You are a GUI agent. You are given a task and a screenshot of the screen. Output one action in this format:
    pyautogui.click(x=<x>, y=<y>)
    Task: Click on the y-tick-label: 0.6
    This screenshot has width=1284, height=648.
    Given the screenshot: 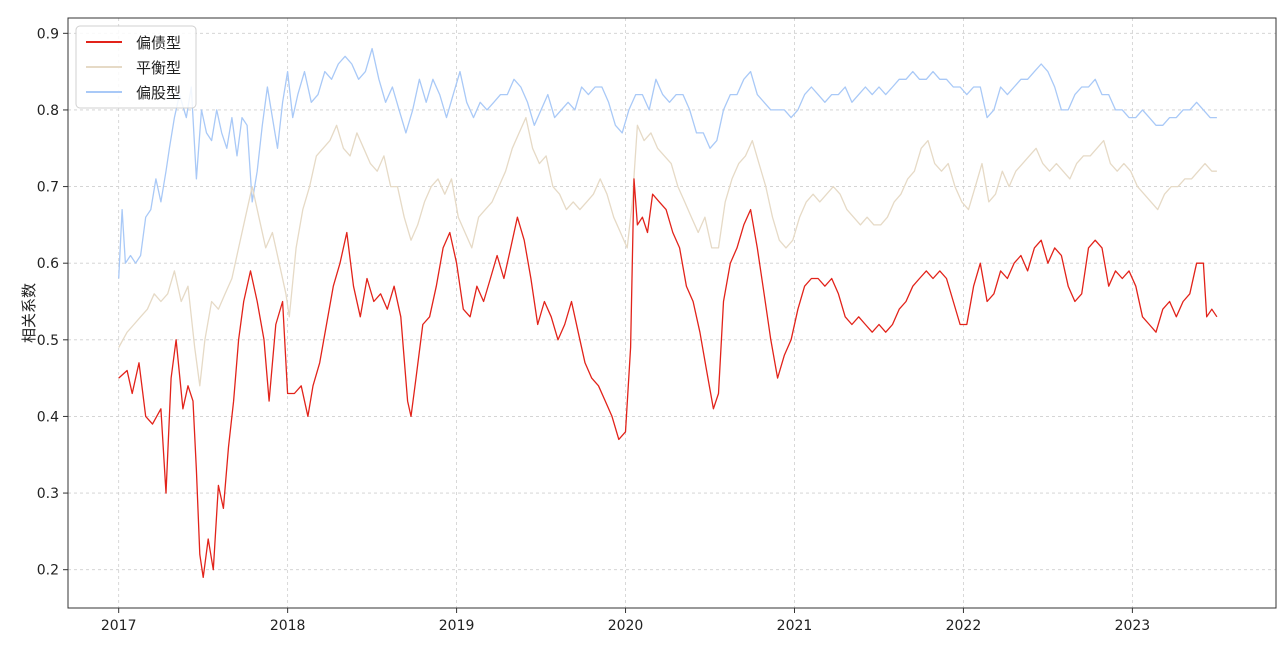 What is the action you would take?
    pyautogui.click(x=48, y=264)
    